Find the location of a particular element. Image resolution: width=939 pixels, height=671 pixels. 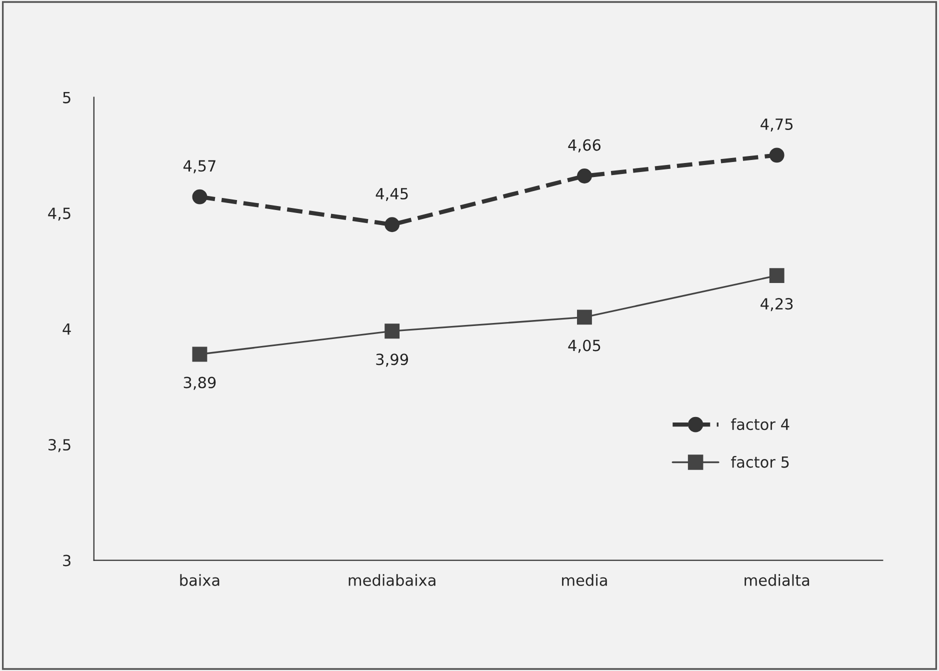

data-label: 4,45 is located at coordinates (392, 194).